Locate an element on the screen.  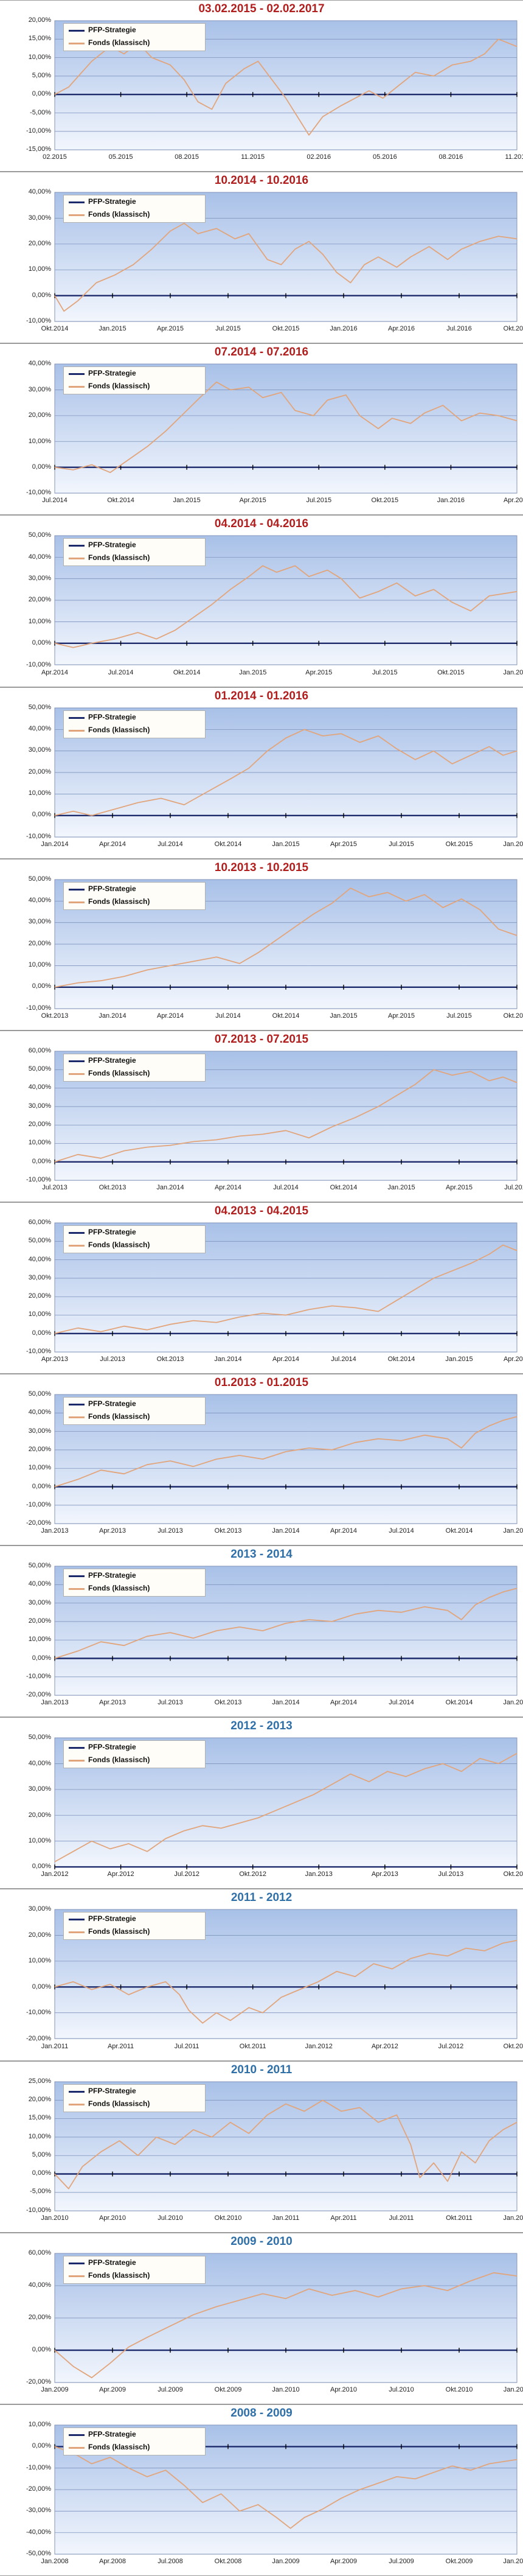
y-tick-label: 60,00% is located at coordinates (40, 2252).